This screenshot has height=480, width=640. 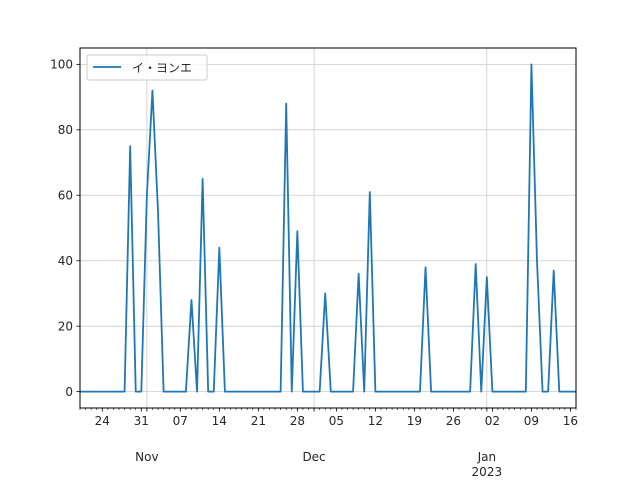 What do you see at coordinates (65, 196) in the screenshot?
I see `y-tick-label: 60` at bounding box center [65, 196].